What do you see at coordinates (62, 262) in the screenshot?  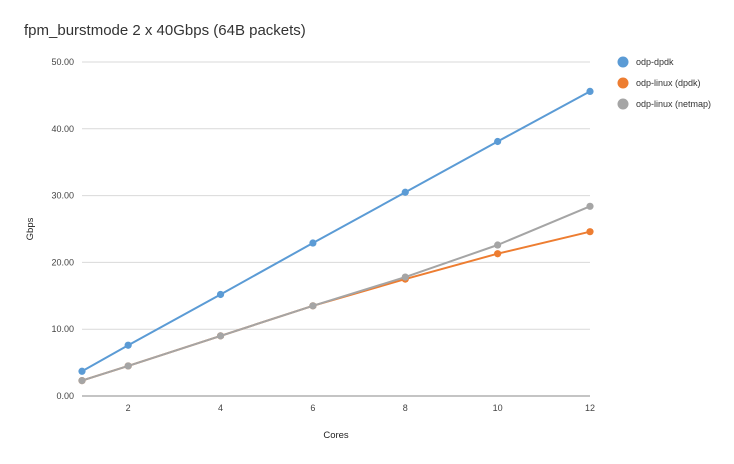 I see `y-tick-label: 20.00` at bounding box center [62, 262].